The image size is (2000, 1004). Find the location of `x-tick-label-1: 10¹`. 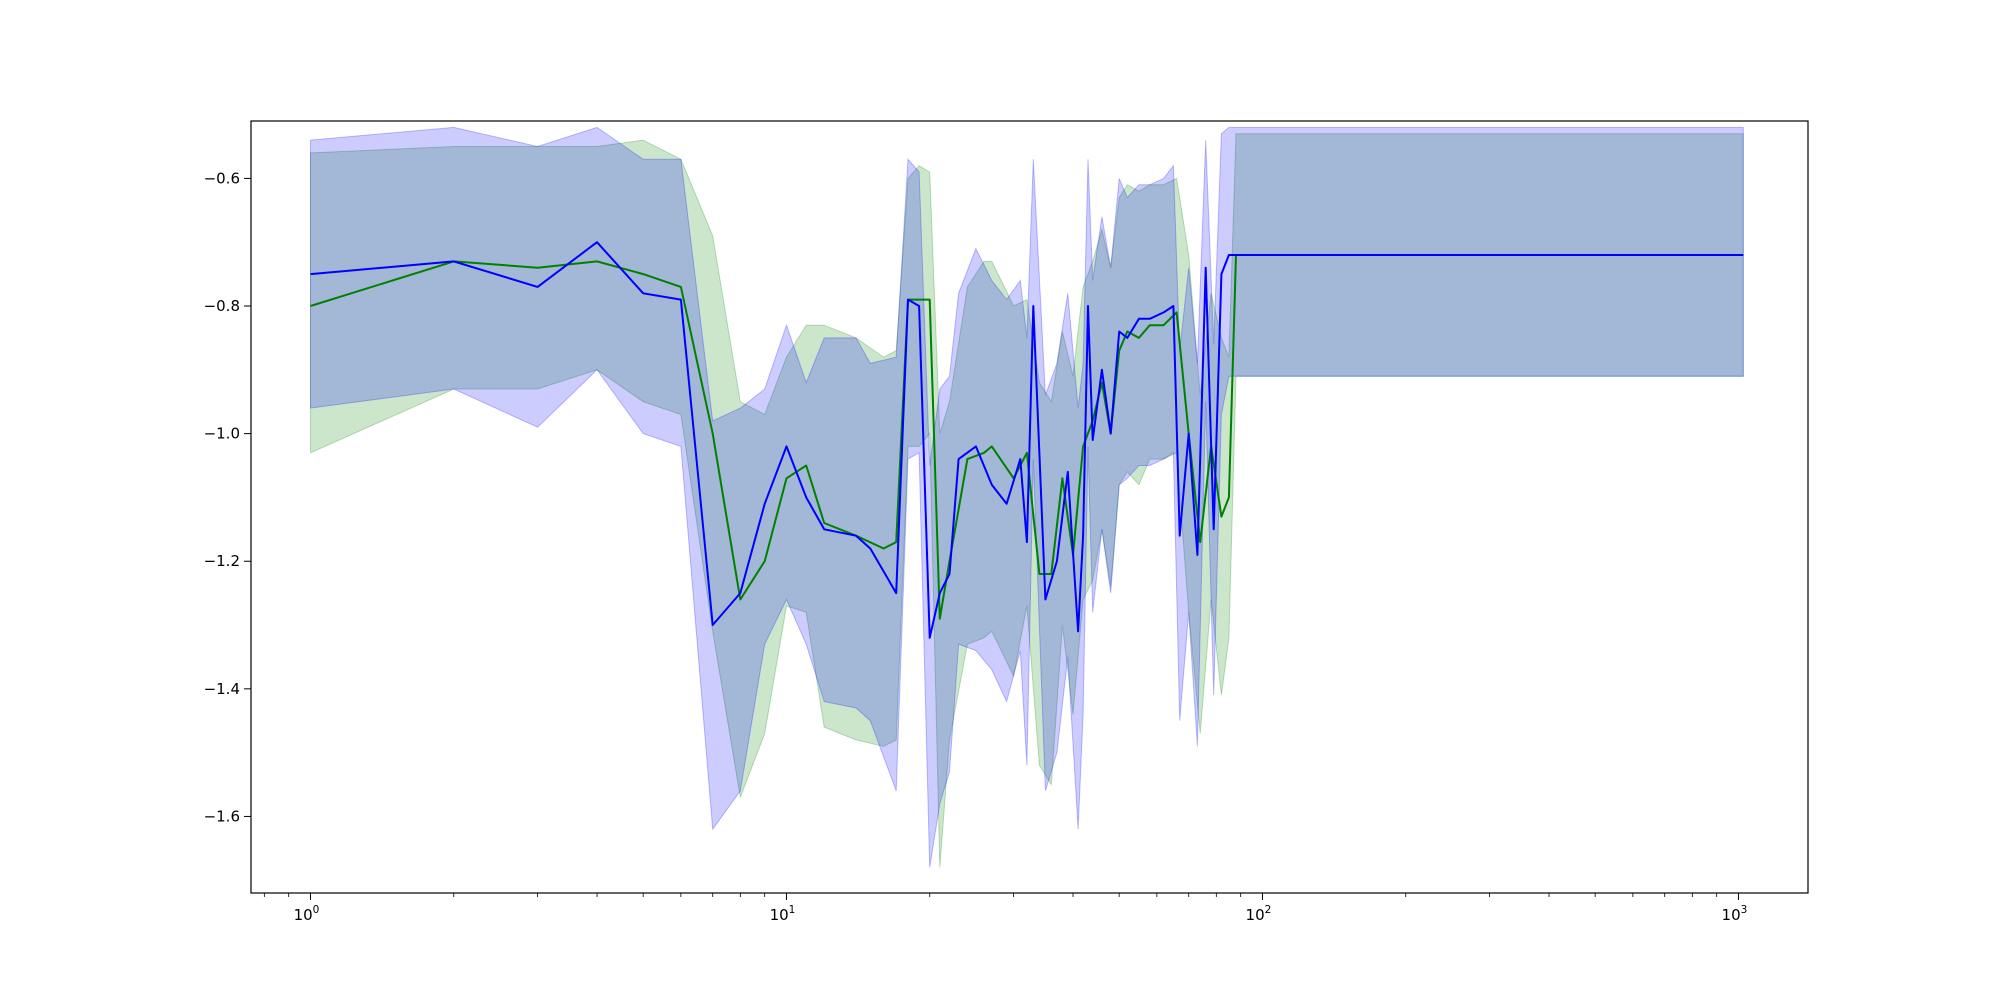

x-tick-label-1: 10¹ is located at coordinates (783, 914).